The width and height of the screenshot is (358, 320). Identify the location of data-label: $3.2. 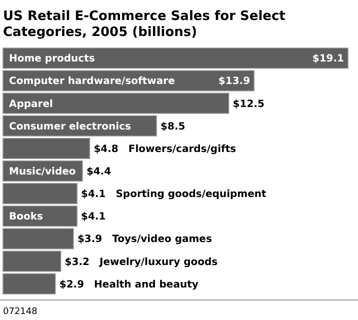
(77, 262).